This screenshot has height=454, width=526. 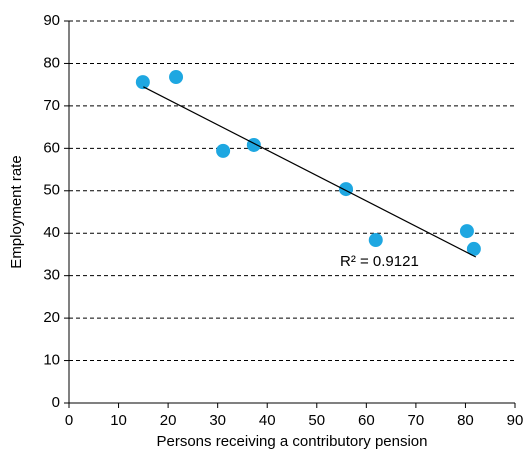 I want to click on x-tick-label: 20, so click(x=168, y=420).